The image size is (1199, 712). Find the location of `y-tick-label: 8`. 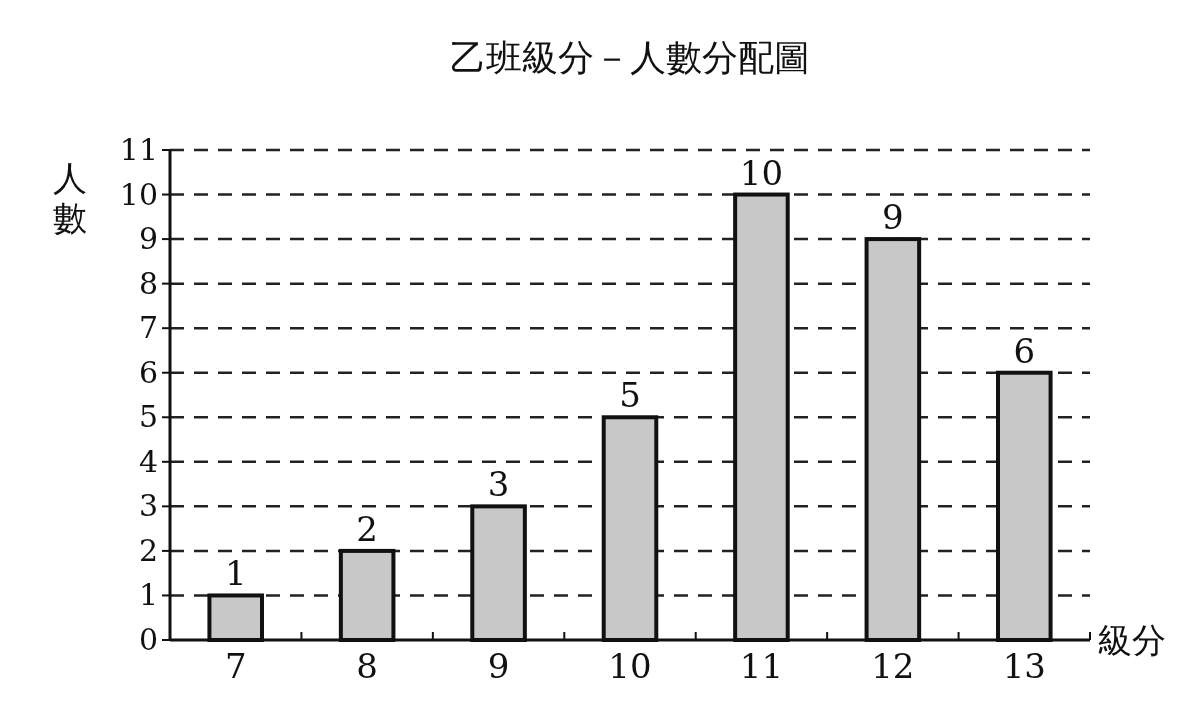

y-tick-label: 8 is located at coordinates (148, 283).